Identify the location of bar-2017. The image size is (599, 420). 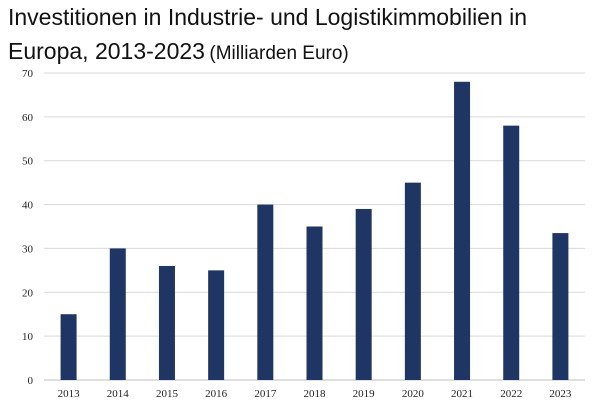
(265, 292).